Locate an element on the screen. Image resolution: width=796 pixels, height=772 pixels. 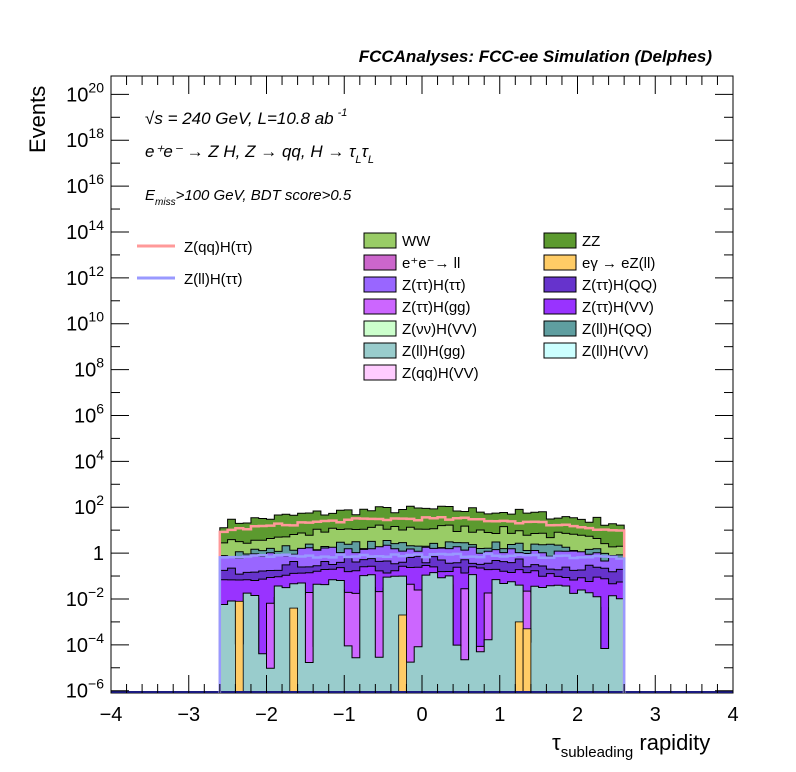
y-tick-label: 1 is located at coordinates (98, 554).